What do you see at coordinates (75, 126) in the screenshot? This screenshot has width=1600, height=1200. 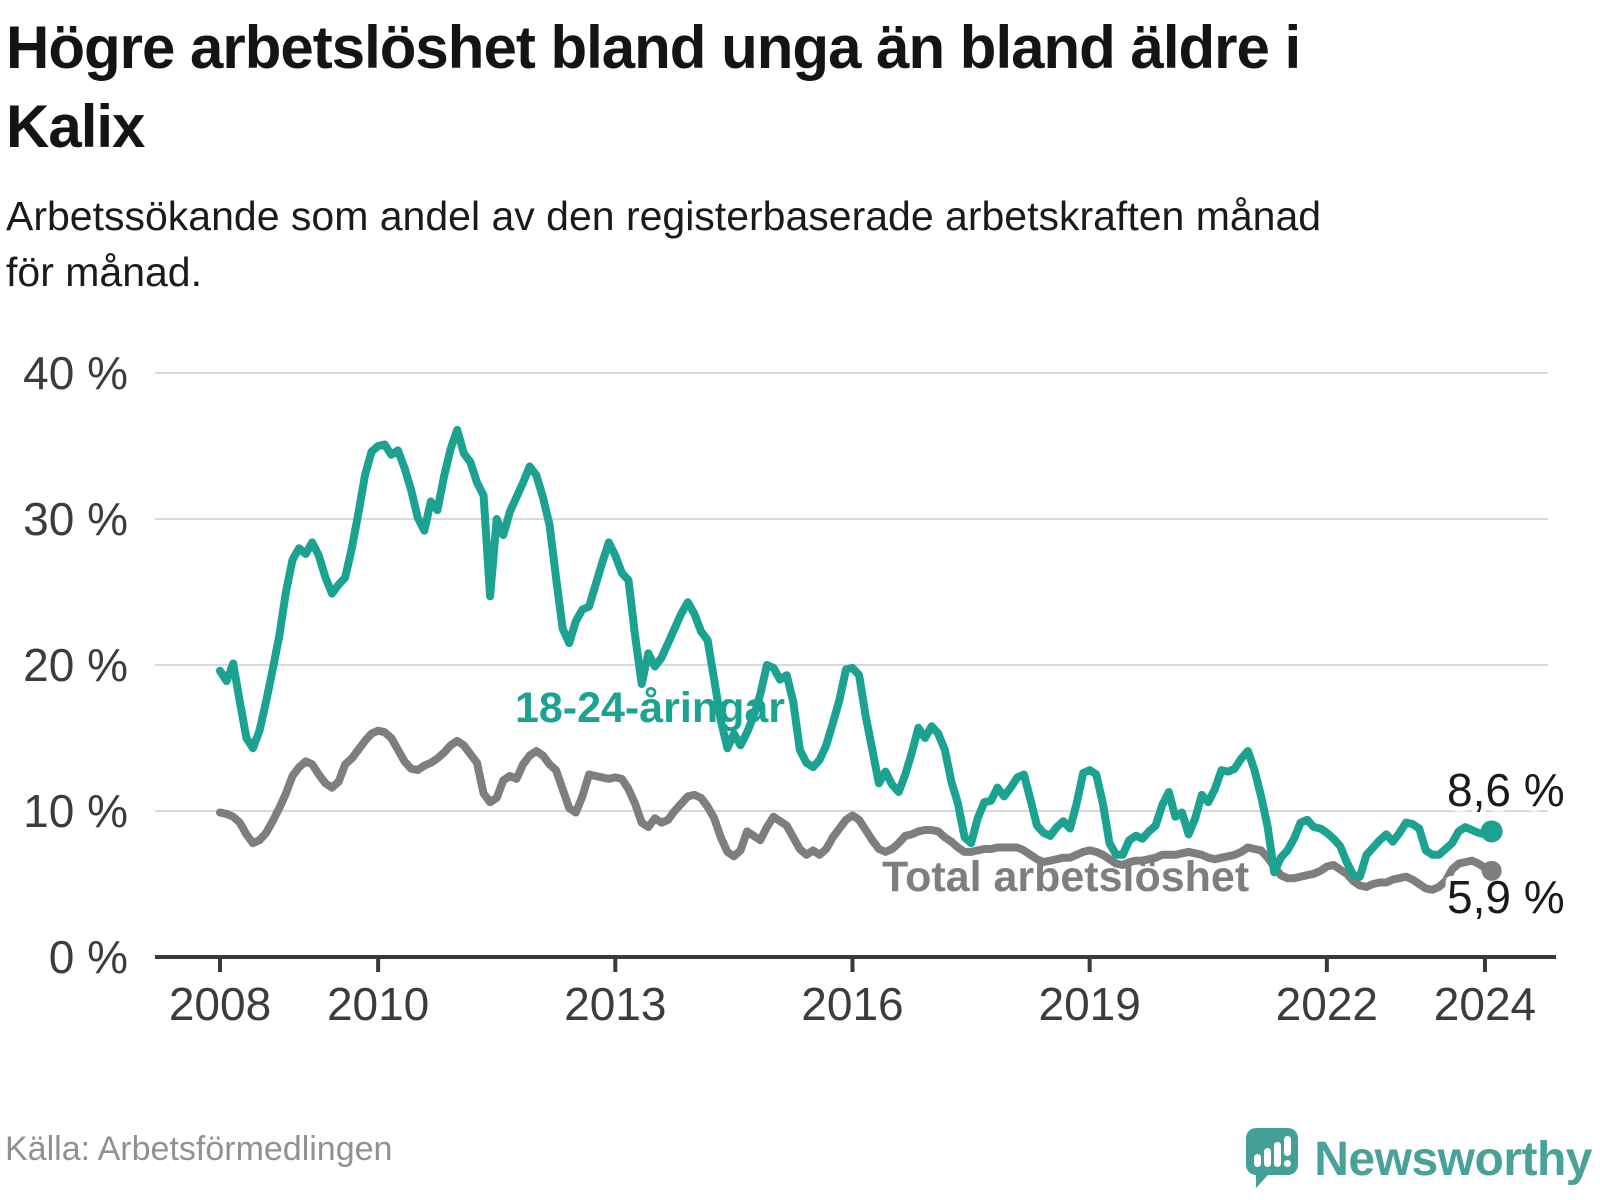 I see `title-line-2: Kalix` at bounding box center [75, 126].